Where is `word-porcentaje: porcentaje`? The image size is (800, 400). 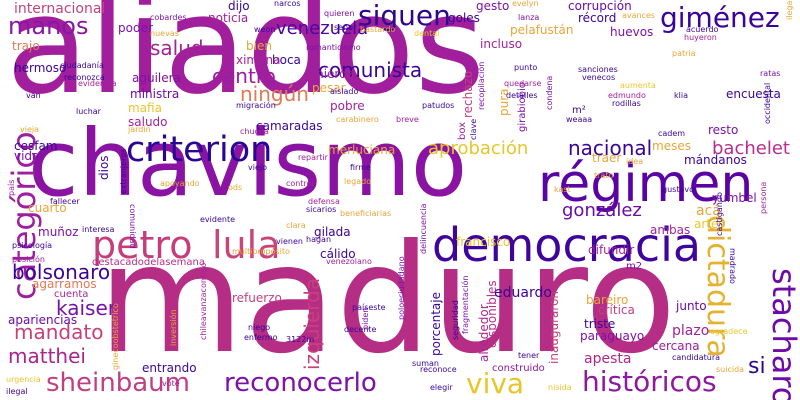 word-porcentaje: porcentaje is located at coordinates (436, 324).